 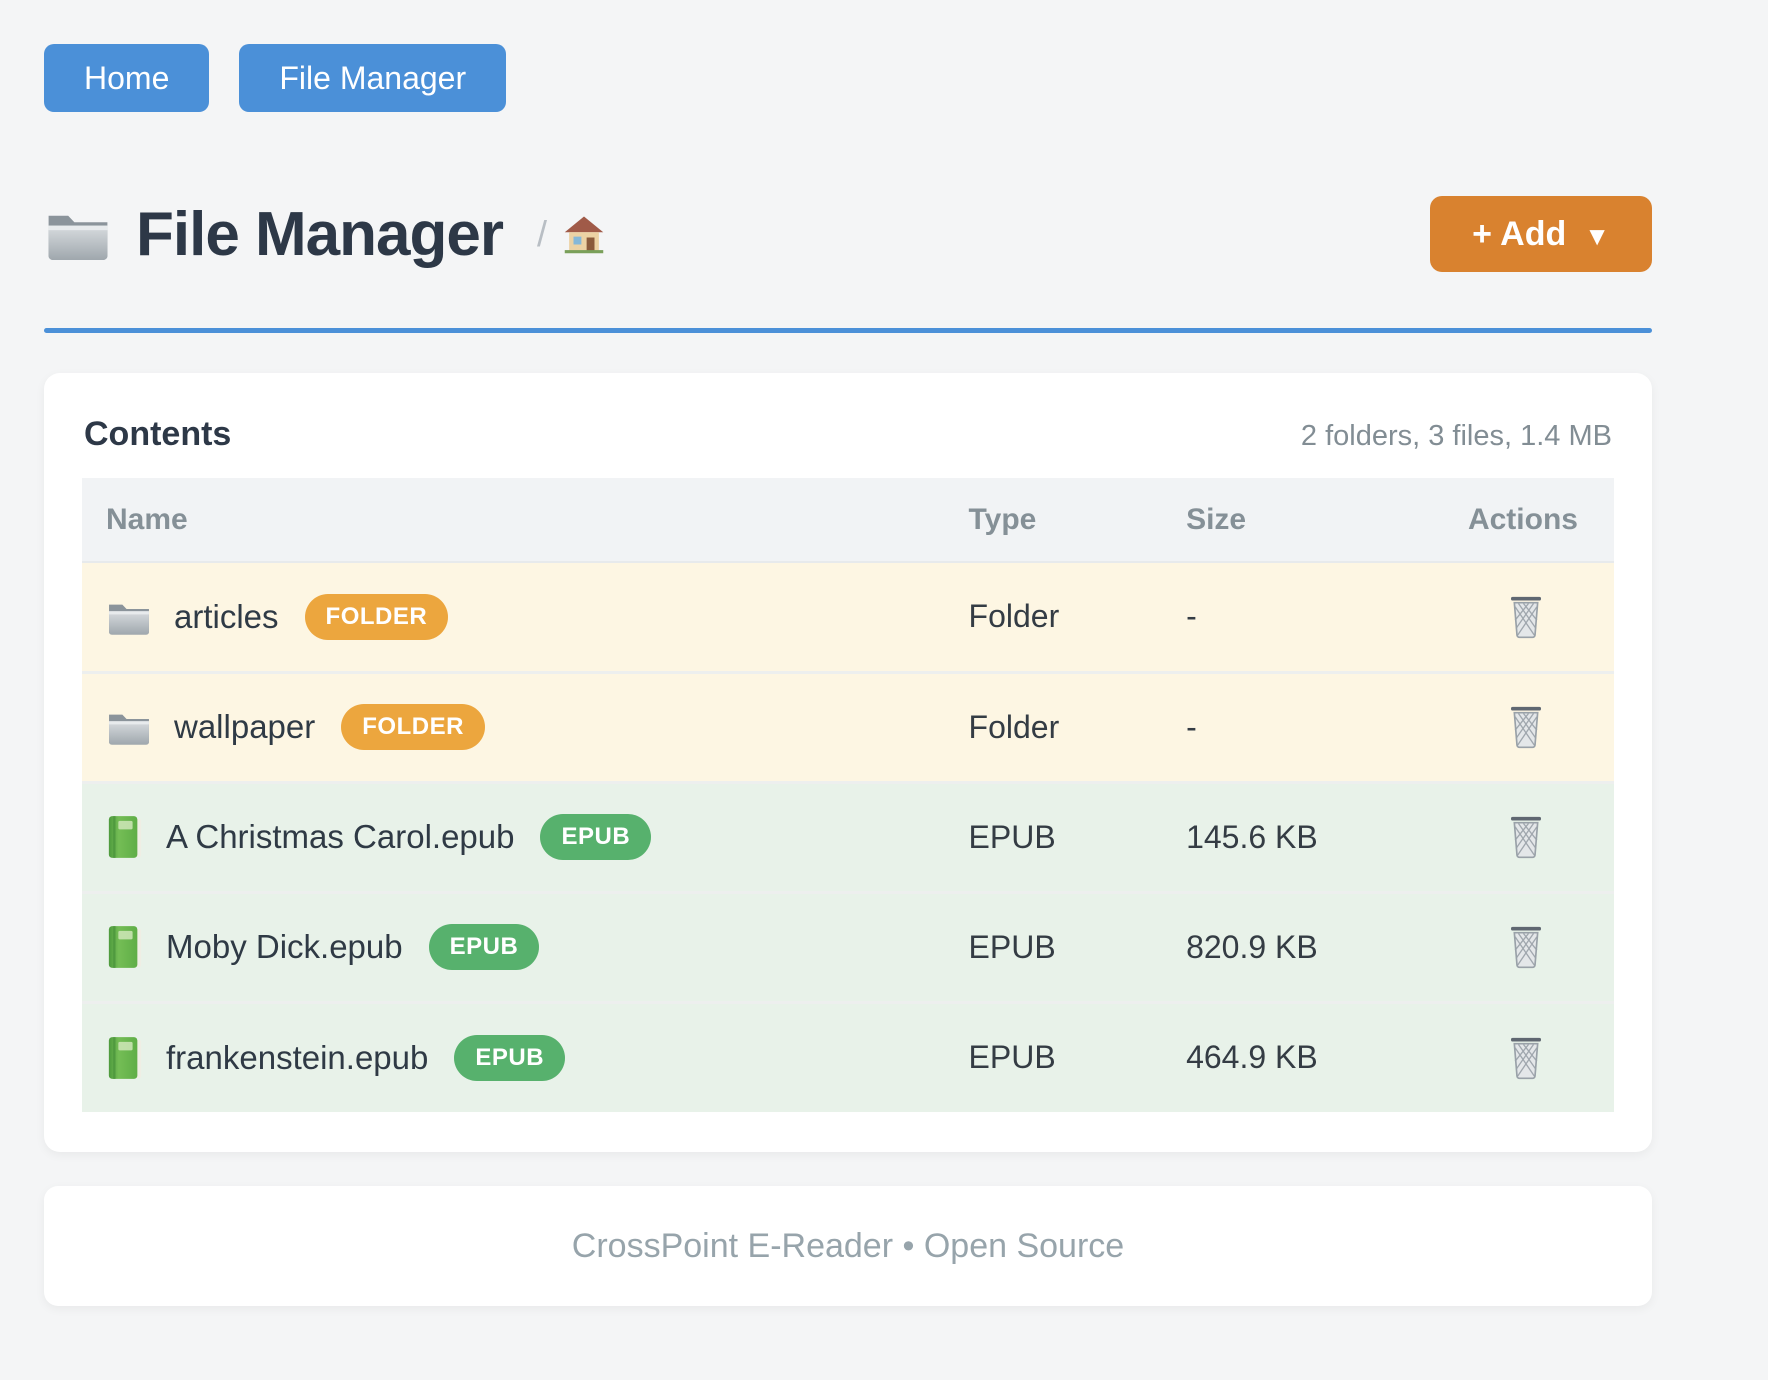 I want to click on column-header-actions: Actions, so click(x=1528, y=520).